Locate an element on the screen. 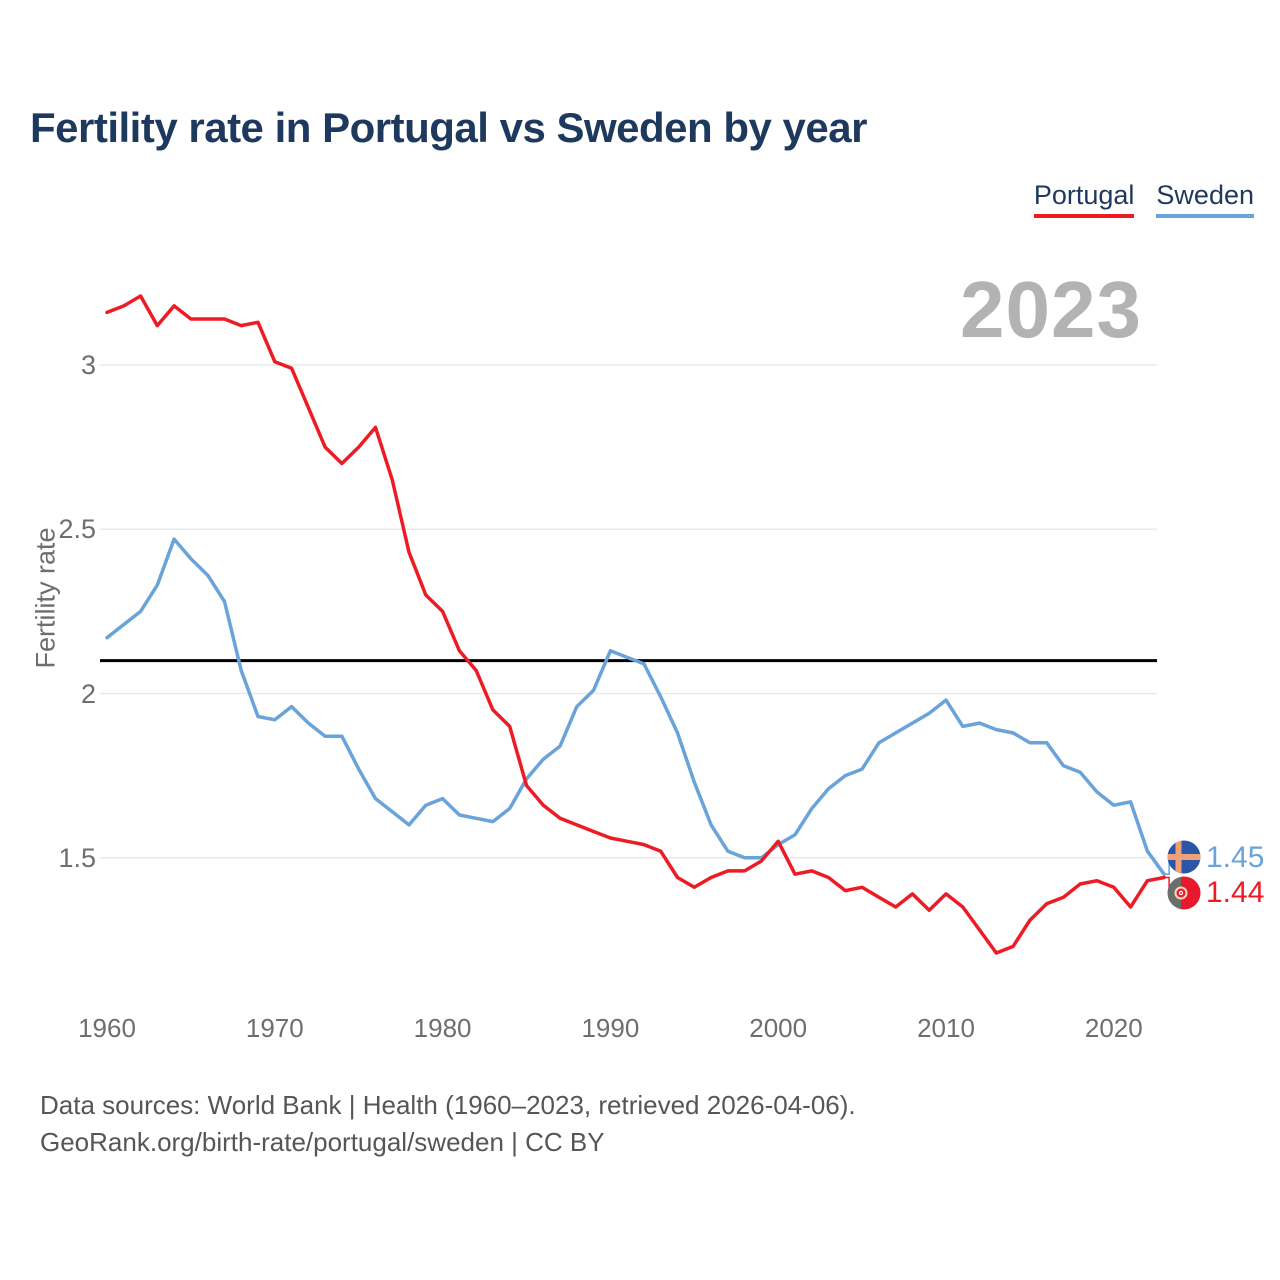  legend-item-sweden: Sweden is located at coordinates (1205, 199).